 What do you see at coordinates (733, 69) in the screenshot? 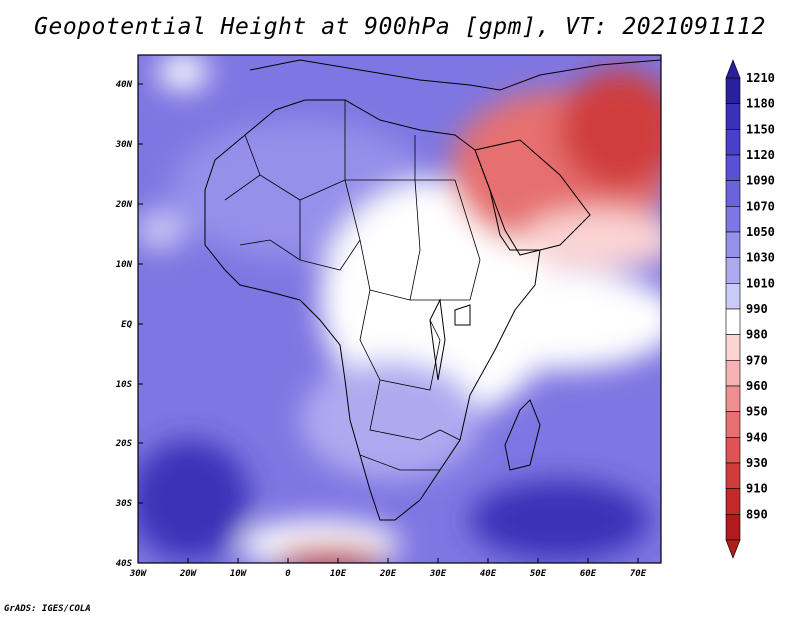
I see `colorbar-top-arrow` at bounding box center [733, 69].